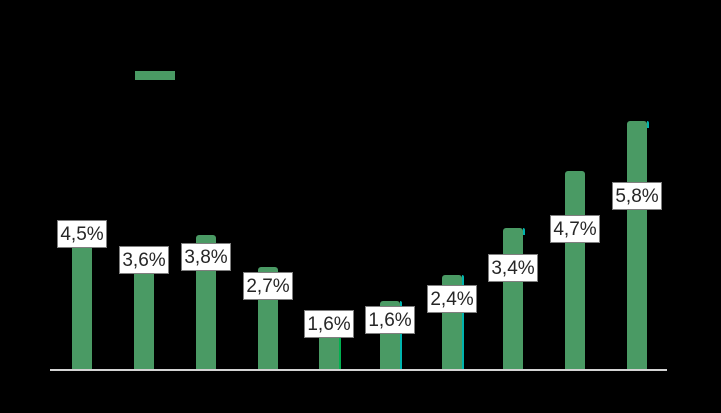 Image resolution: width=721 pixels, height=413 pixels. Describe the element at coordinates (452, 299) in the screenshot. I see `data-label: 2,4%` at that location.